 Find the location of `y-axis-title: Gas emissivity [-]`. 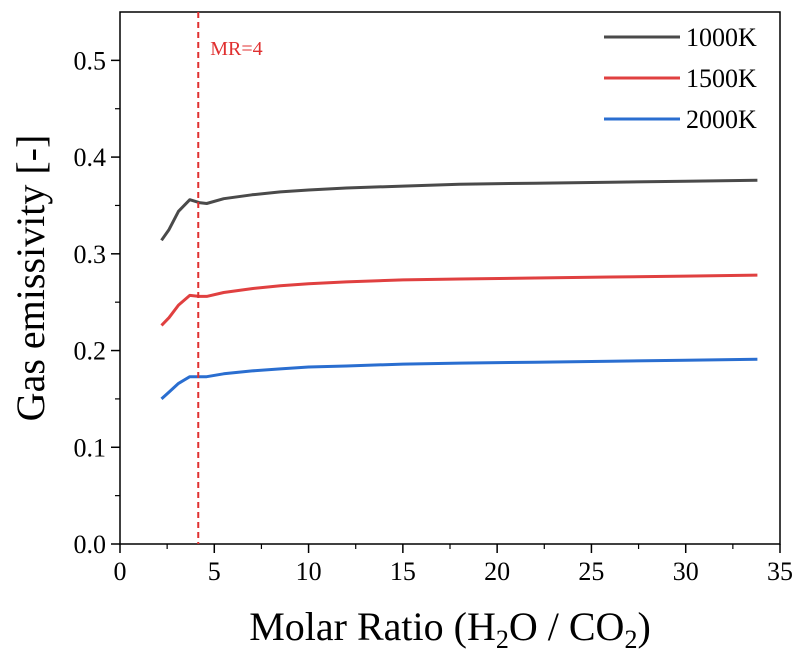

y-axis-title: Gas emissivity [-] is located at coordinates (30, 278).